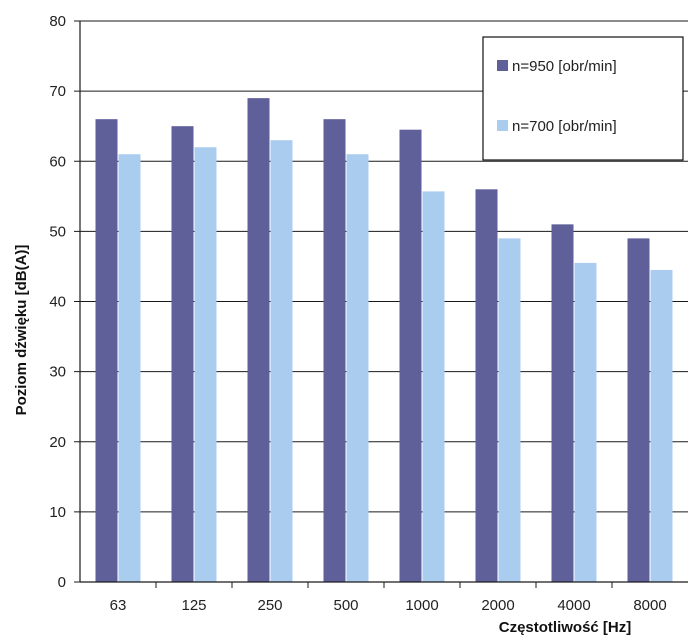 The image size is (688, 639). I want to click on y-tick-label: 50, so click(57, 231).